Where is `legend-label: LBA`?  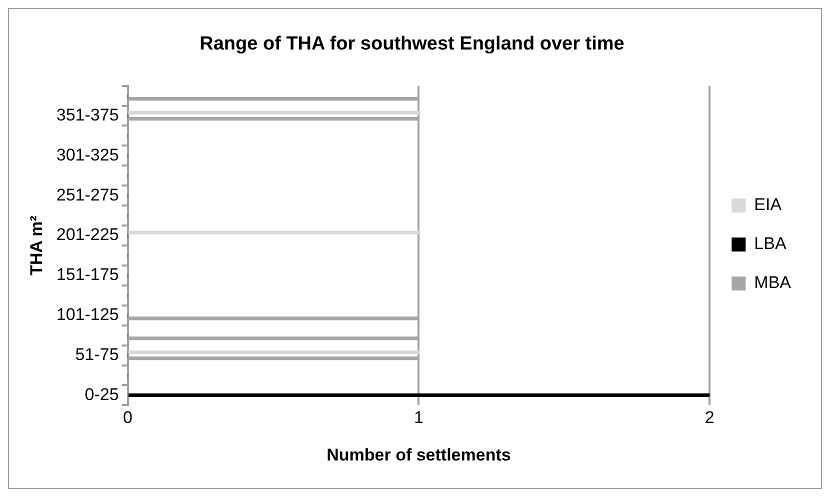
legend-label: LBA is located at coordinates (770, 244).